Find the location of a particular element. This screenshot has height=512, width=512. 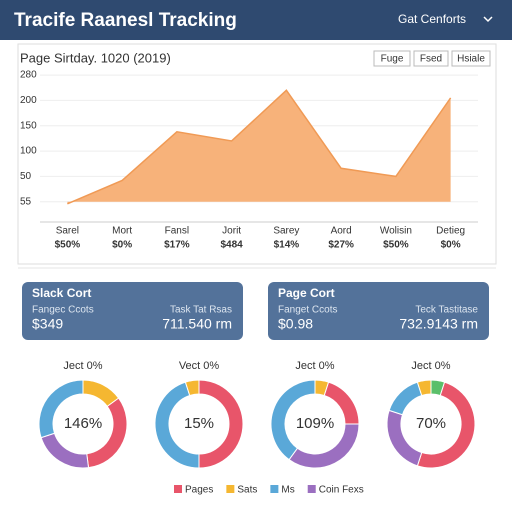

y-tick-label: 50 is located at coordinates (26, 176).